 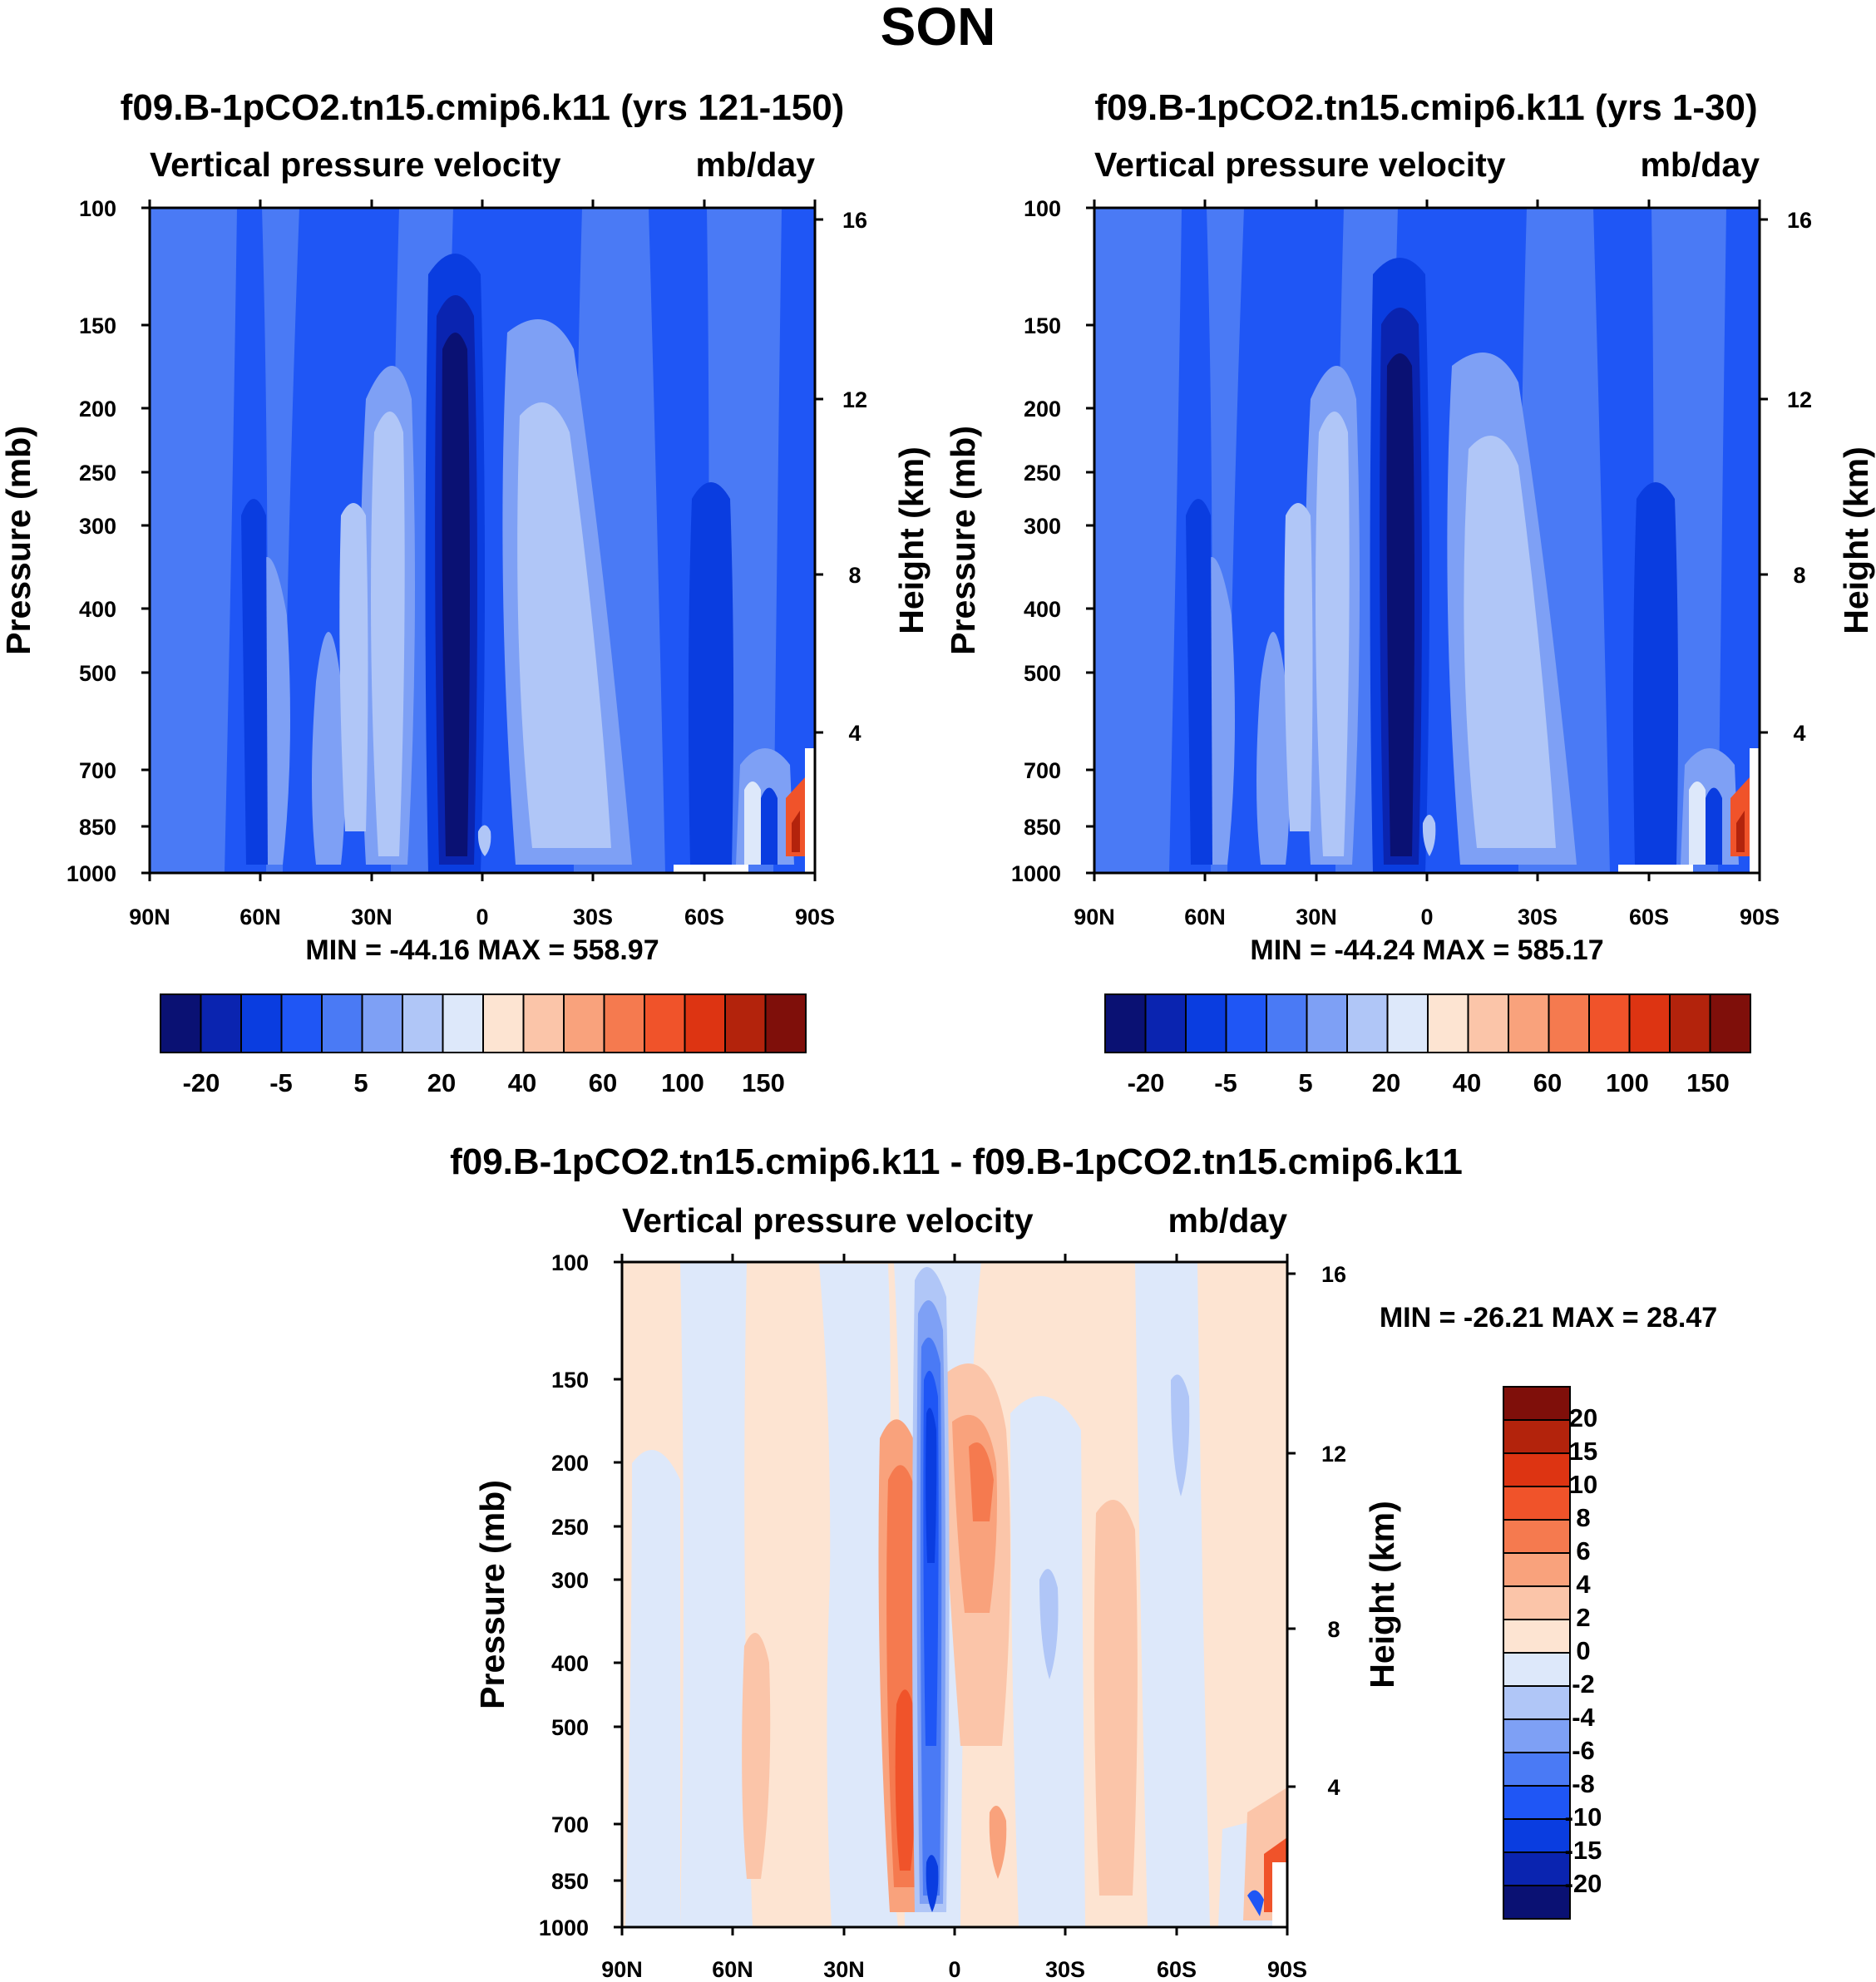 What do you see at coordinates (18, 540) in the screenshot?
I see `panel-1-y-axis-label: Pressure (mb)` at bounding box center [18, 540].